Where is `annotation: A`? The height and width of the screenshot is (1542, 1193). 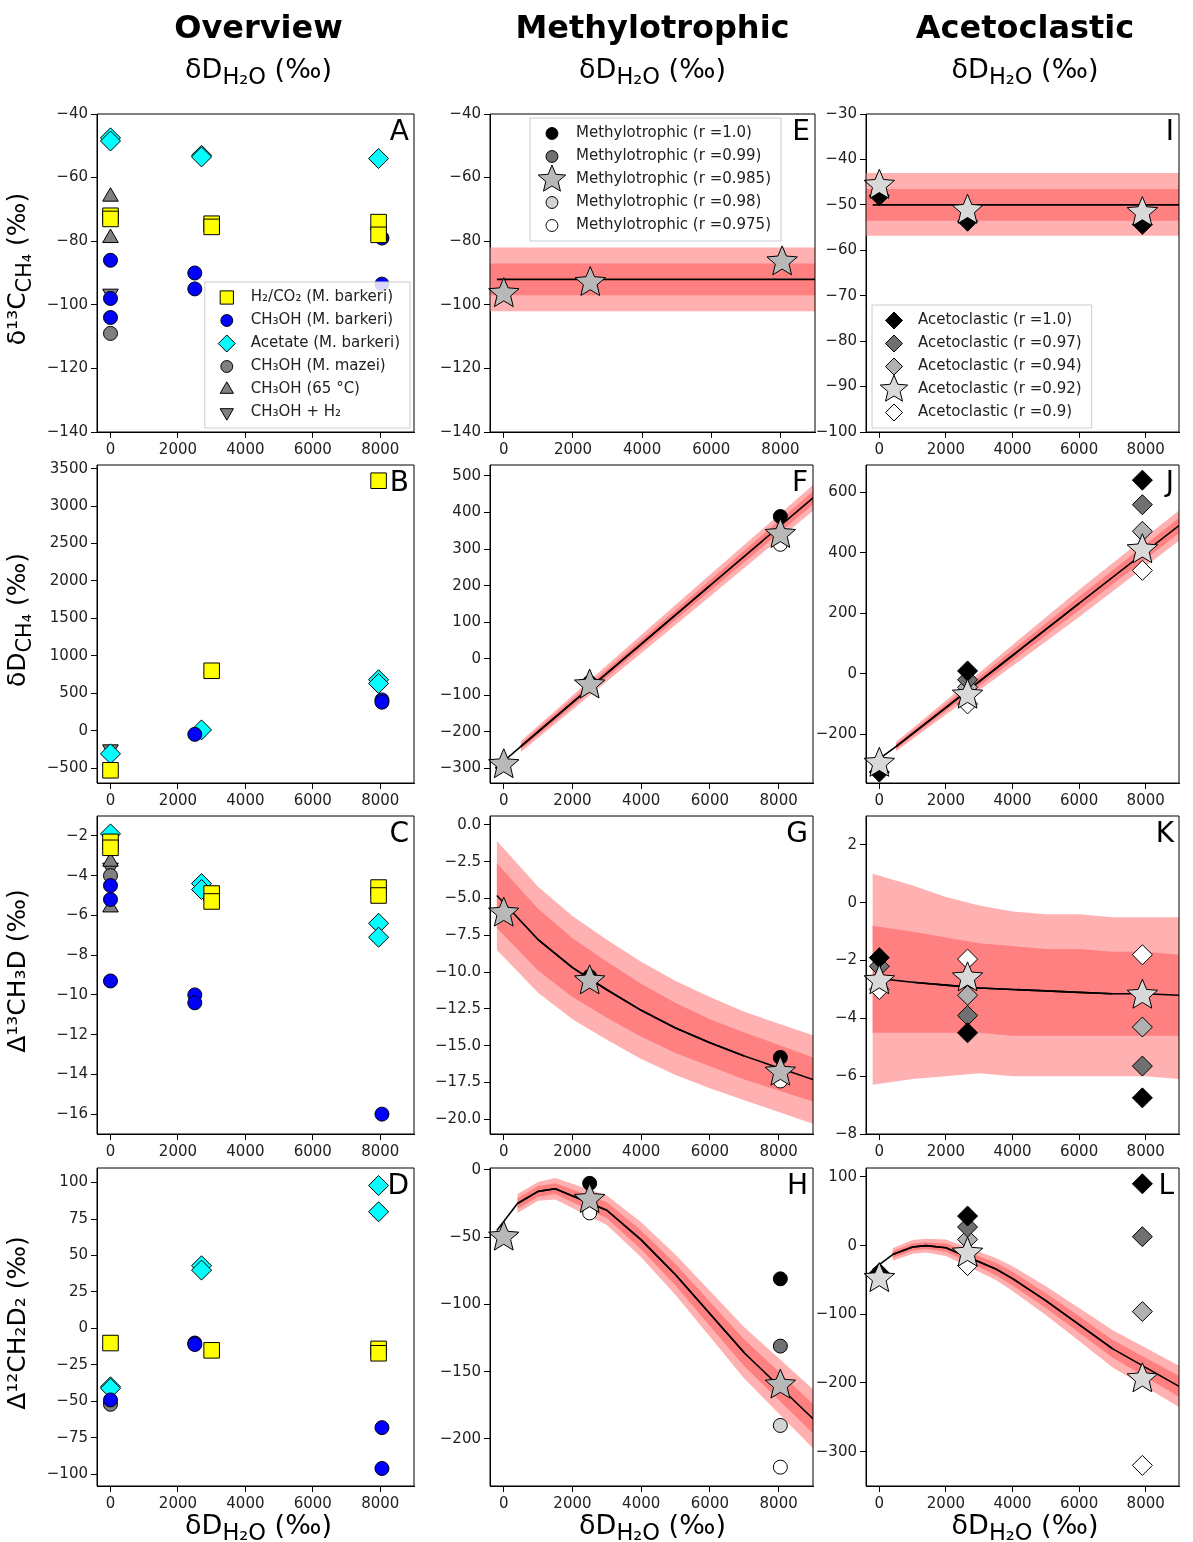 annotation: A is located at coordinates (399, 131).